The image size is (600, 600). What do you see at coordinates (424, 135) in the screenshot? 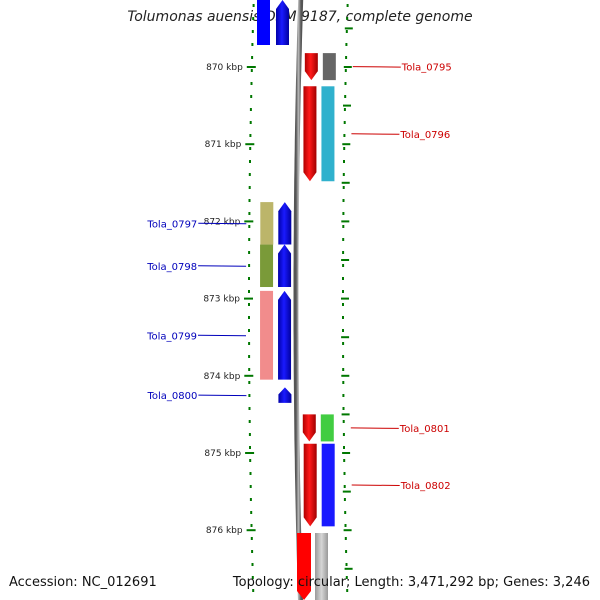
I see `gene-label: Tola_0796` at bounding box center [424, 135].